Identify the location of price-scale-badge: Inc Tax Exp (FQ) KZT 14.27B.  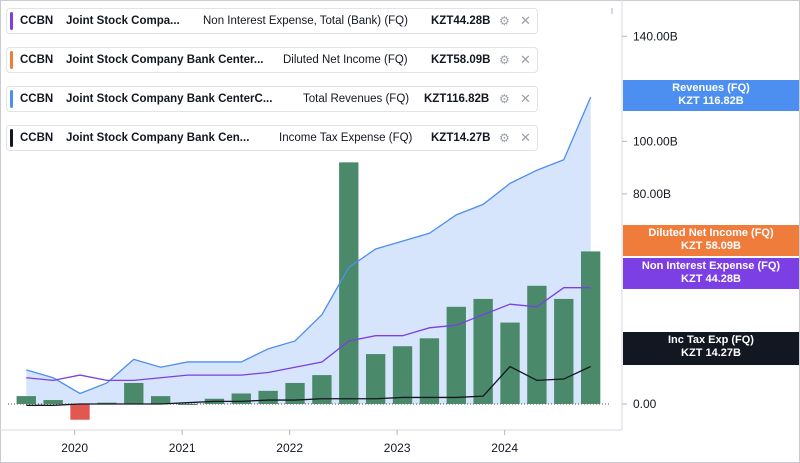
(711, 348).